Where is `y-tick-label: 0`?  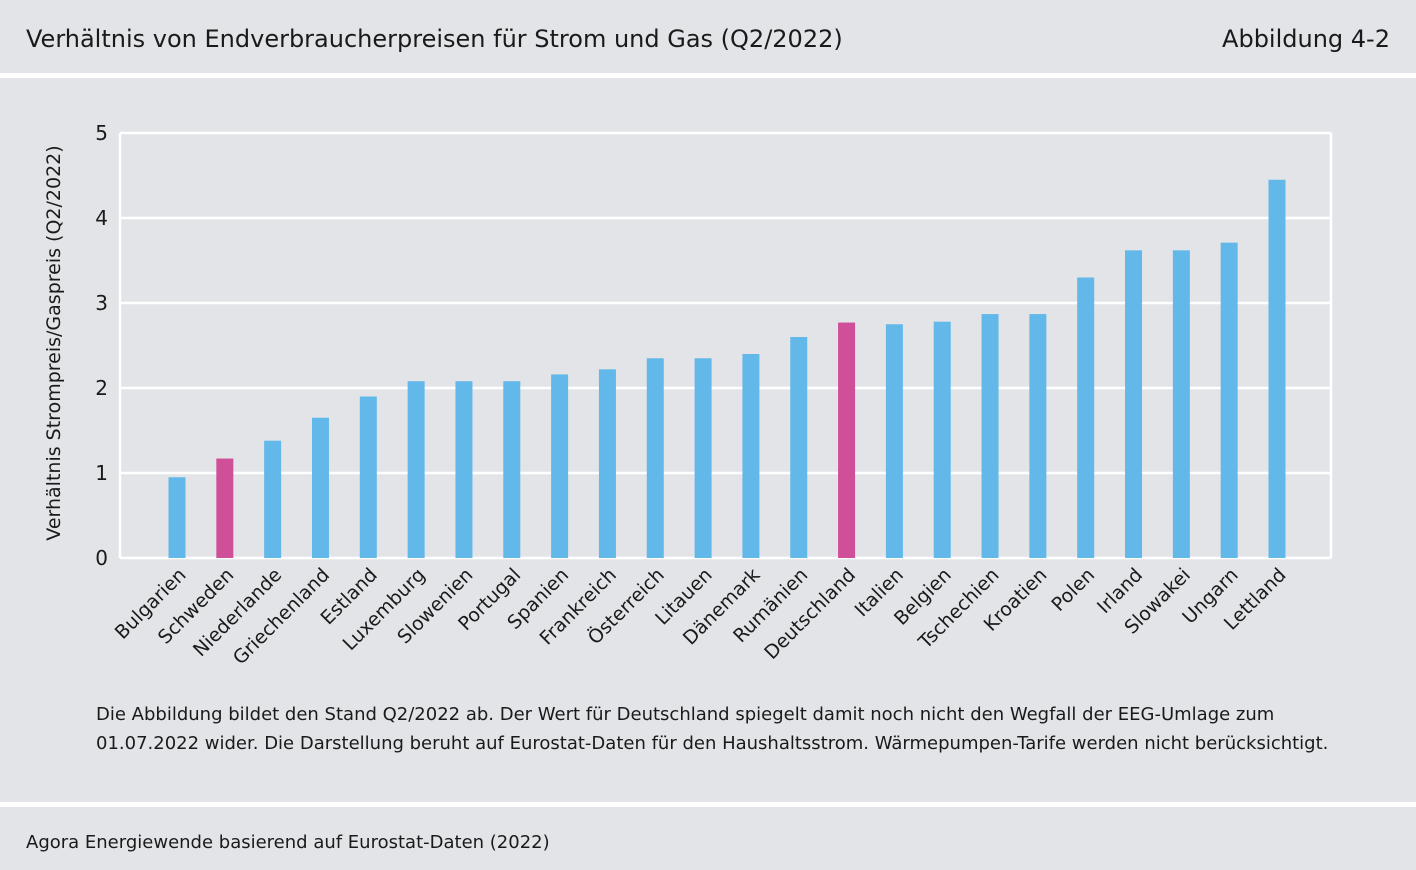
y-tick-label: 0 is located at coordinates (101, 558).